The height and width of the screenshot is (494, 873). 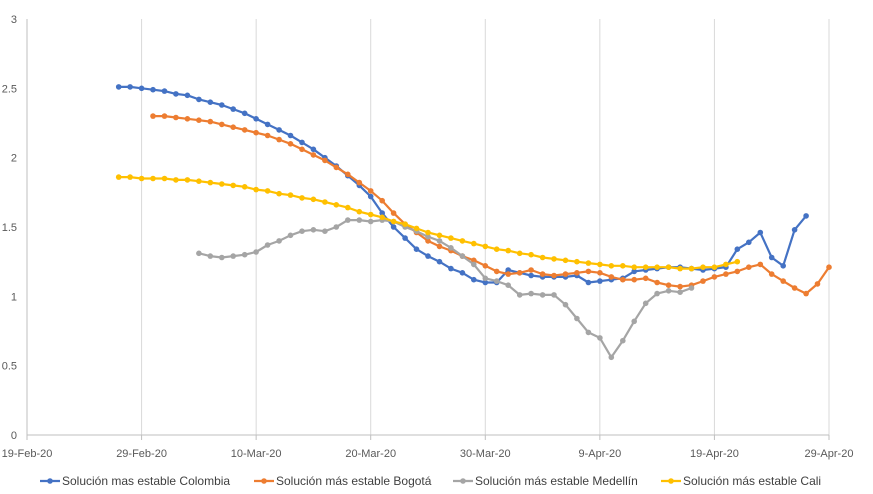 What do you see at coordinates (829, 454) in the screenshot?
I see `x-tick-label: 29-Apr-20` at bounding box center [829, 454].